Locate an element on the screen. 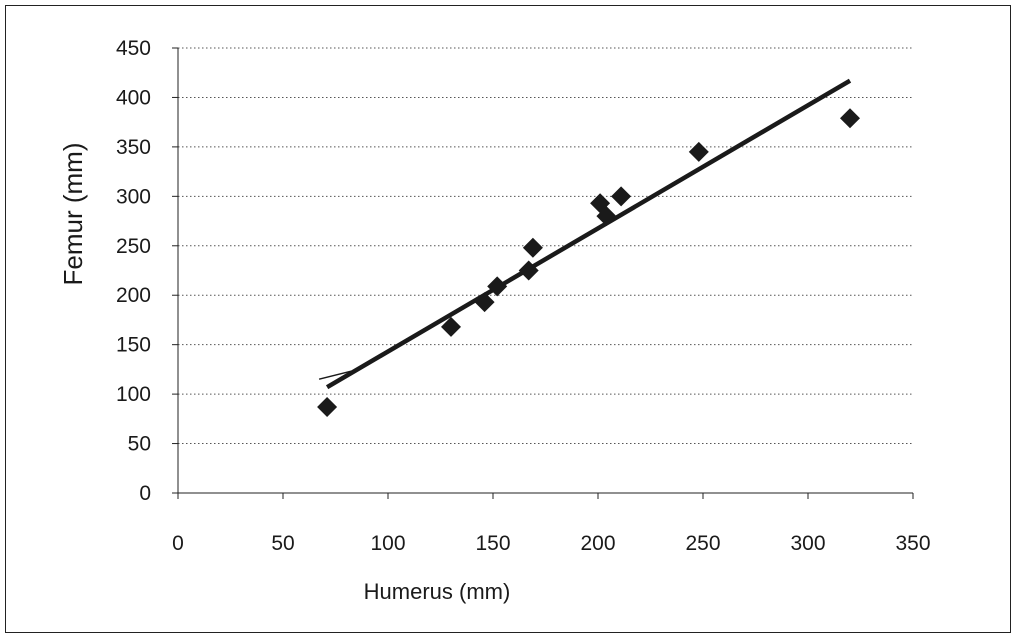 The height and width of the screenshot is (638, 1017). y-tick-label: 300 is located at coordinates (133, 196).